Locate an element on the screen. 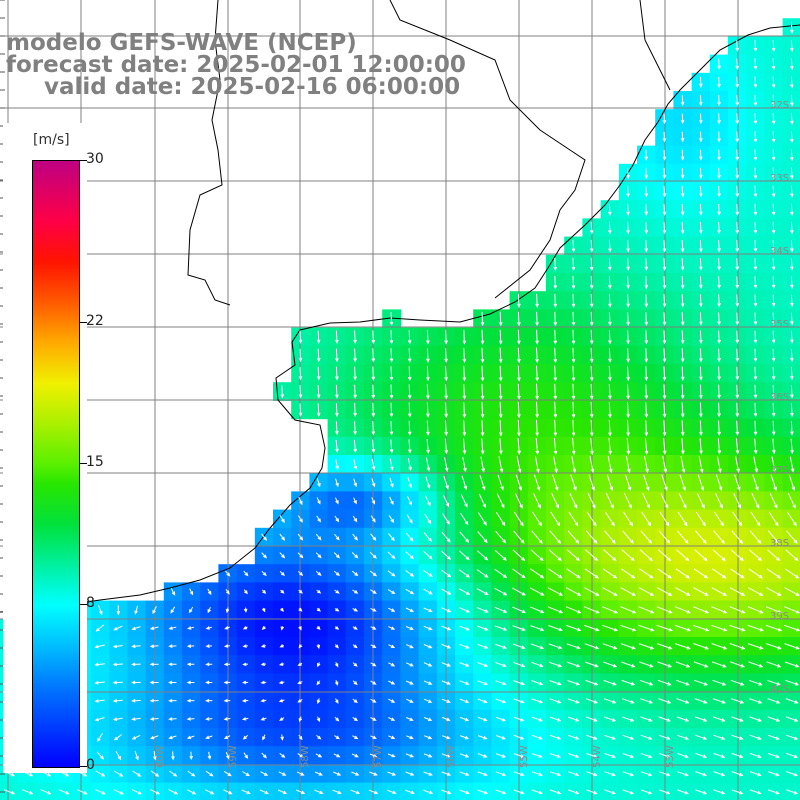 The image size is (800, 800). colorbar-tick-label: 22 is located at coordinates (95, 320).